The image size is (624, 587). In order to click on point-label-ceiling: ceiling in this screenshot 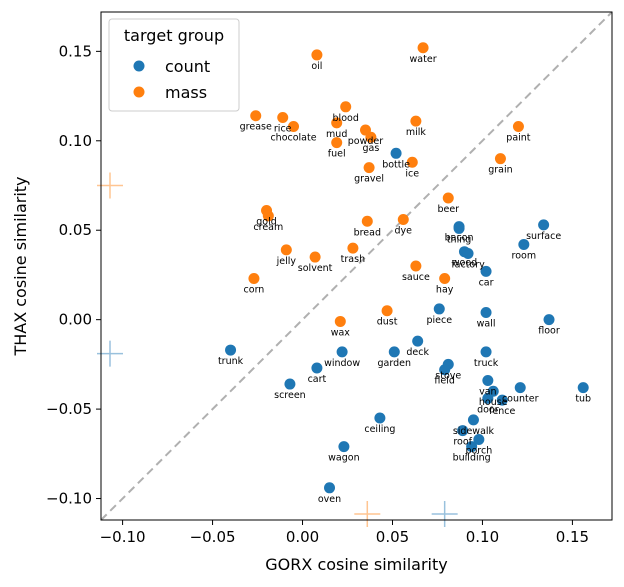, I will do `click(379, 429)`.